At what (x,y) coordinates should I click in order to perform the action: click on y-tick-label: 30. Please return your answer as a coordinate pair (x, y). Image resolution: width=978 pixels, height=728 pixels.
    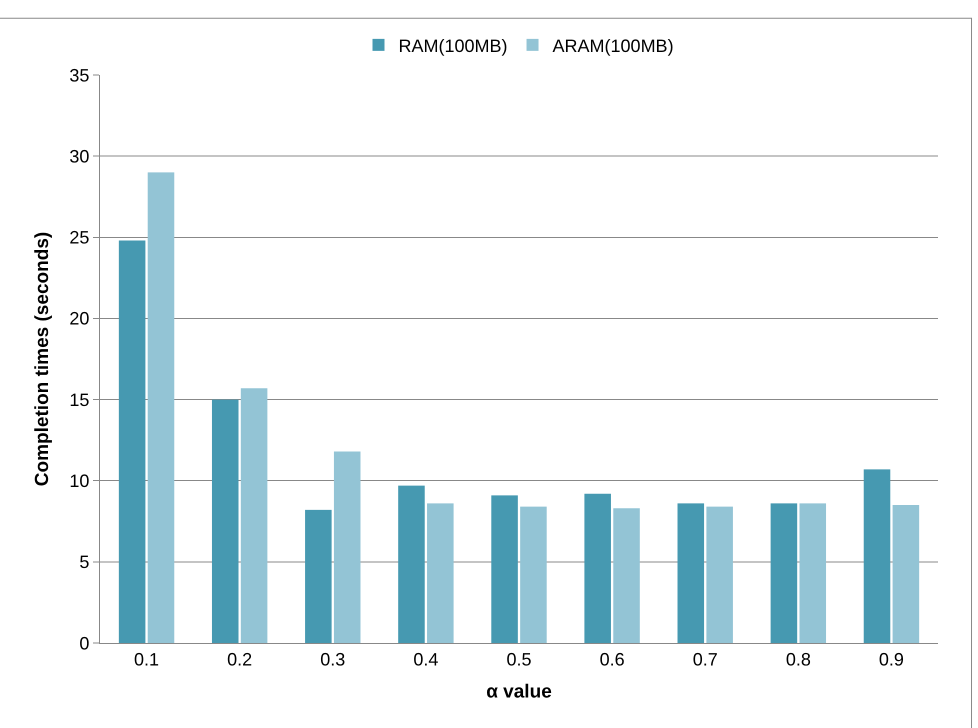
    Looking at the image, I should click on (79, 156).